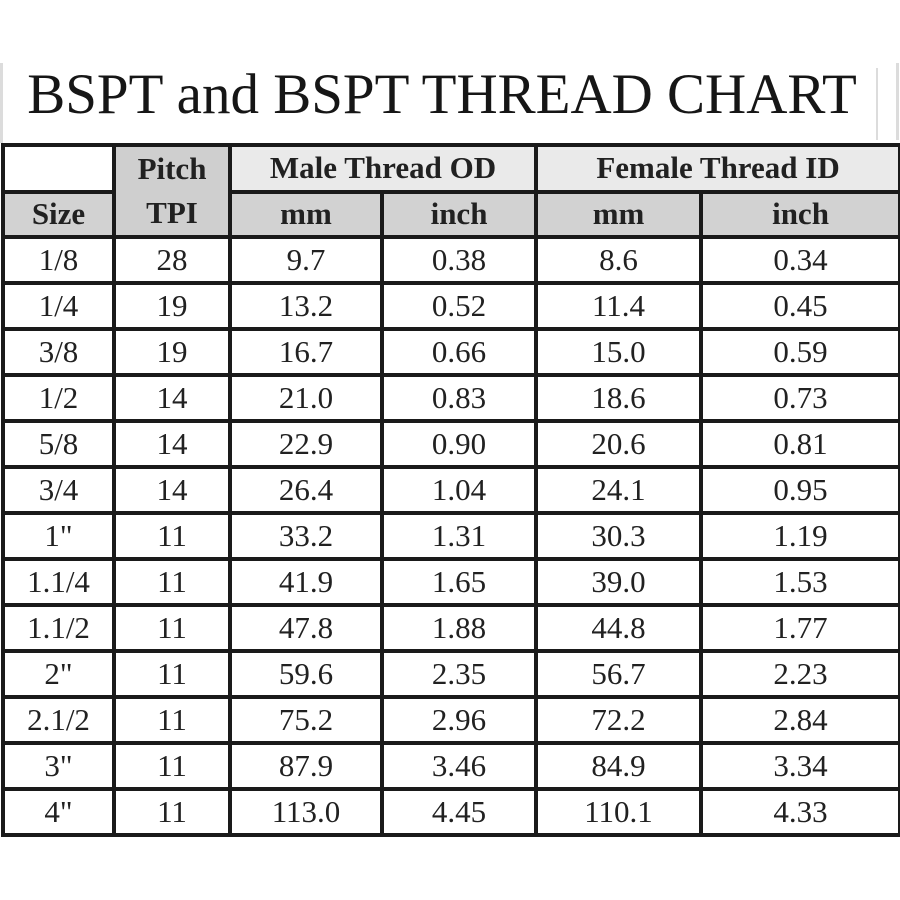 The width and height of the screenshot is (900, 900). I want to click on cell-female-id-mm: 44.8, so click(619, 628).